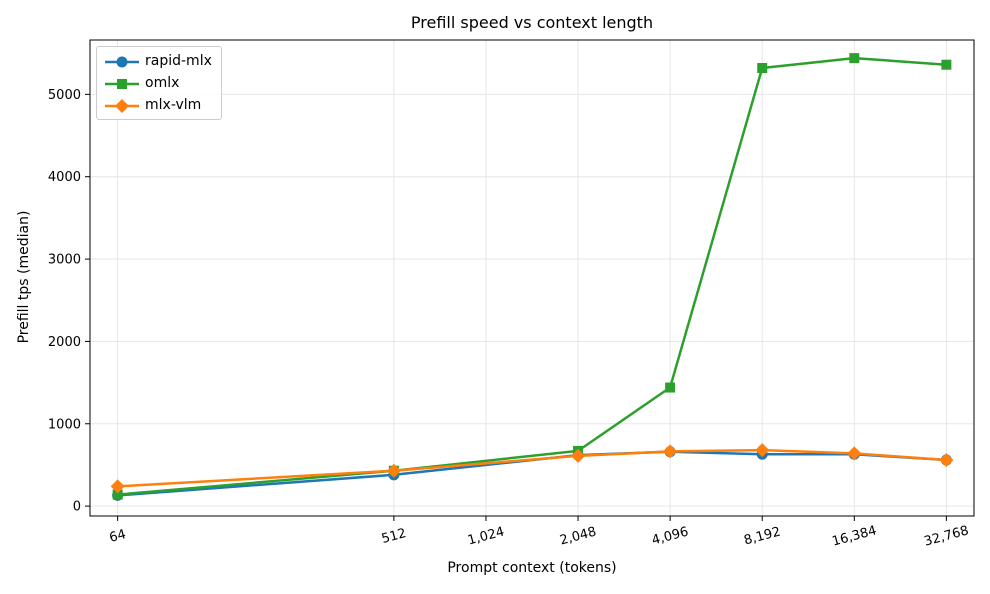 The width and height of the screenshot is (990, 594). Describe the element at coordinates (64, 424) in the screenshot. I see `y-tick-label: 1000` at that location.